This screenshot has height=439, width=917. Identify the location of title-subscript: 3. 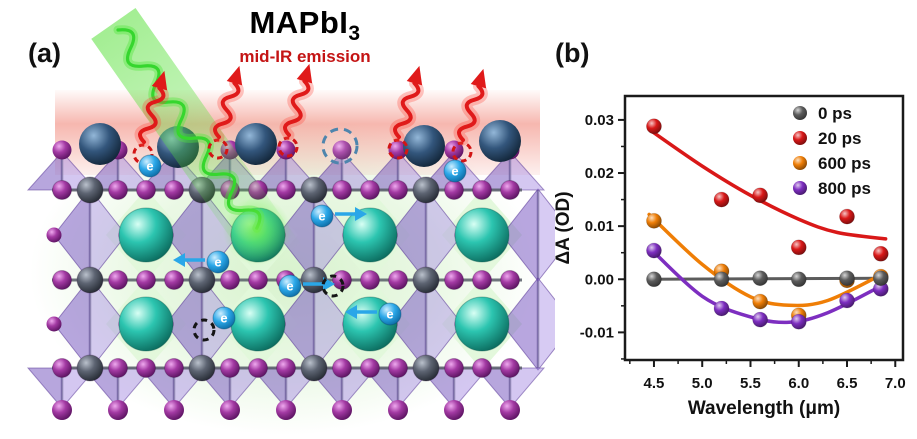
(354, 34).